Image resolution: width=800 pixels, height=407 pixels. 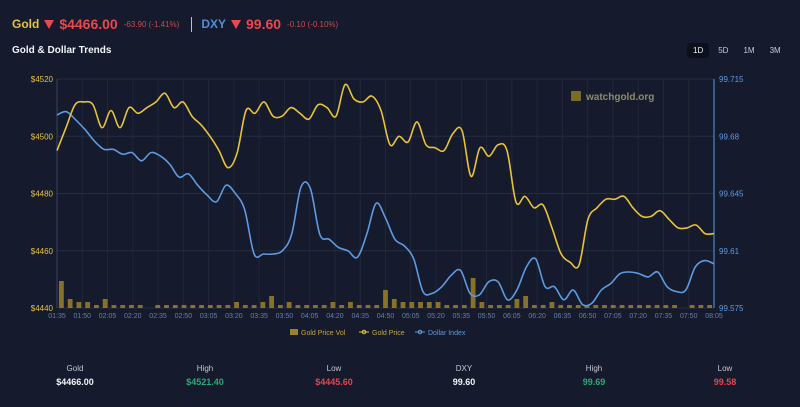 What do you see at coordinates (588, 316) in the screenshot?
I see `x-tick-label: 06:50` at bounding box center [588, 316].